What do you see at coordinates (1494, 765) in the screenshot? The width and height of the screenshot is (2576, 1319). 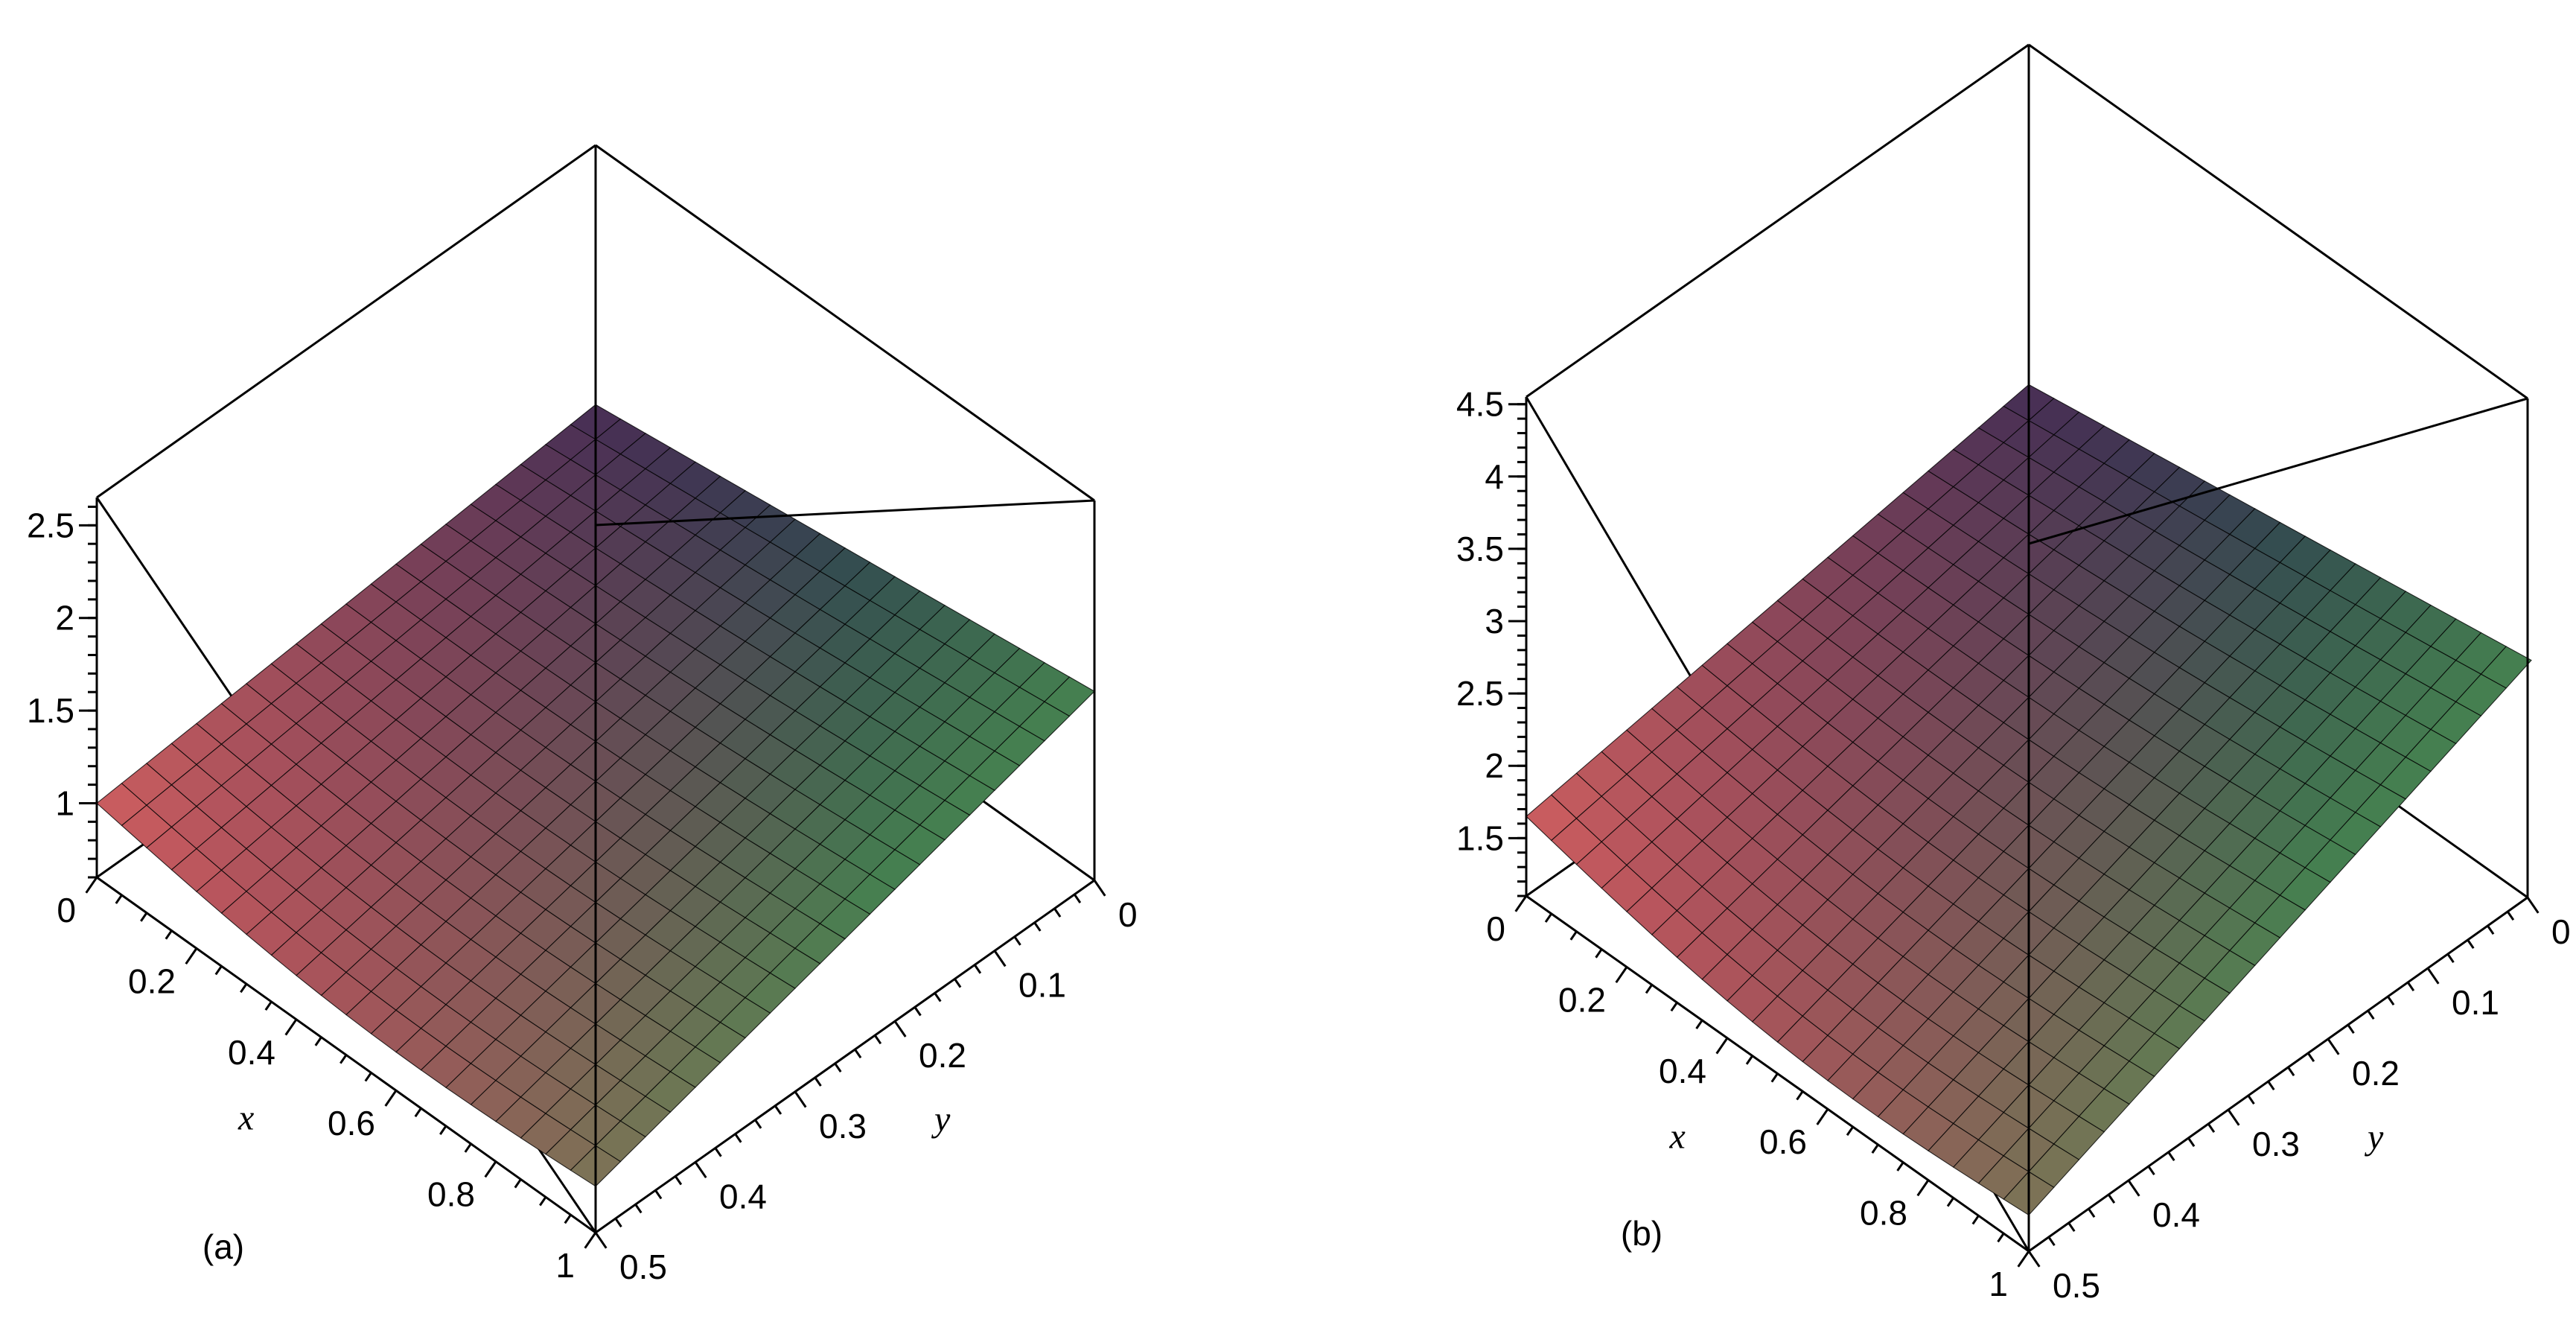 I see `z-tick-label: 2` at bounding box center [1494, 765].